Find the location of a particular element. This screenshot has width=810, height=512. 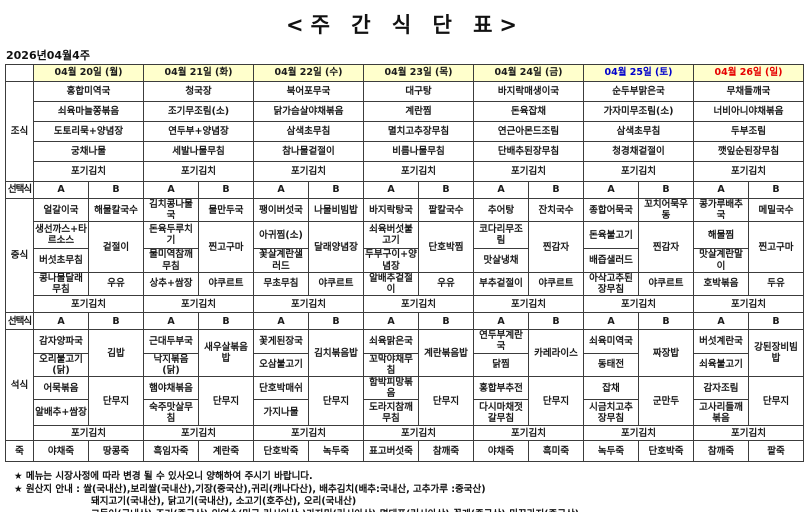

menu-cell: 나물비빔밥 is located at coordinates (336, 210).